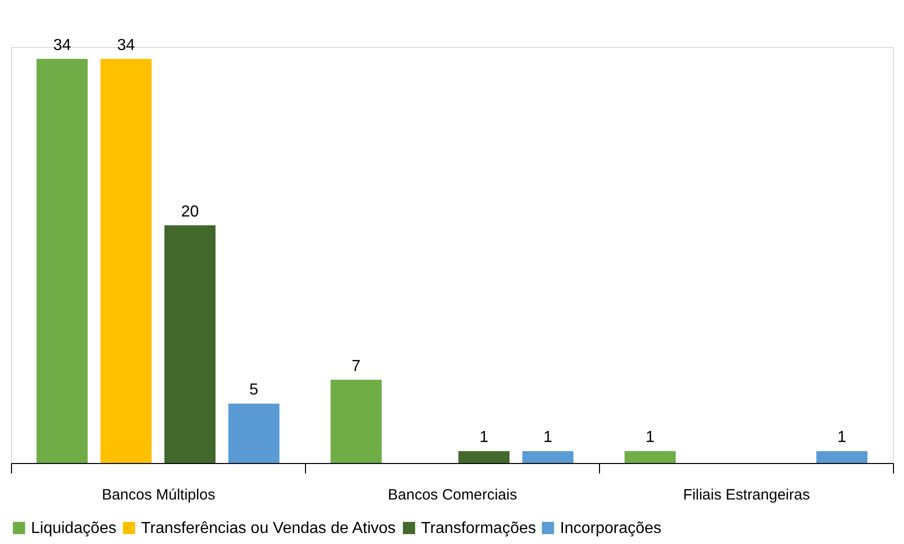 The width and height of the screenshot is (904, 544). Describe the element at coordinates (190, 211) in the screenshot. I see `data-label: 20` at that location.